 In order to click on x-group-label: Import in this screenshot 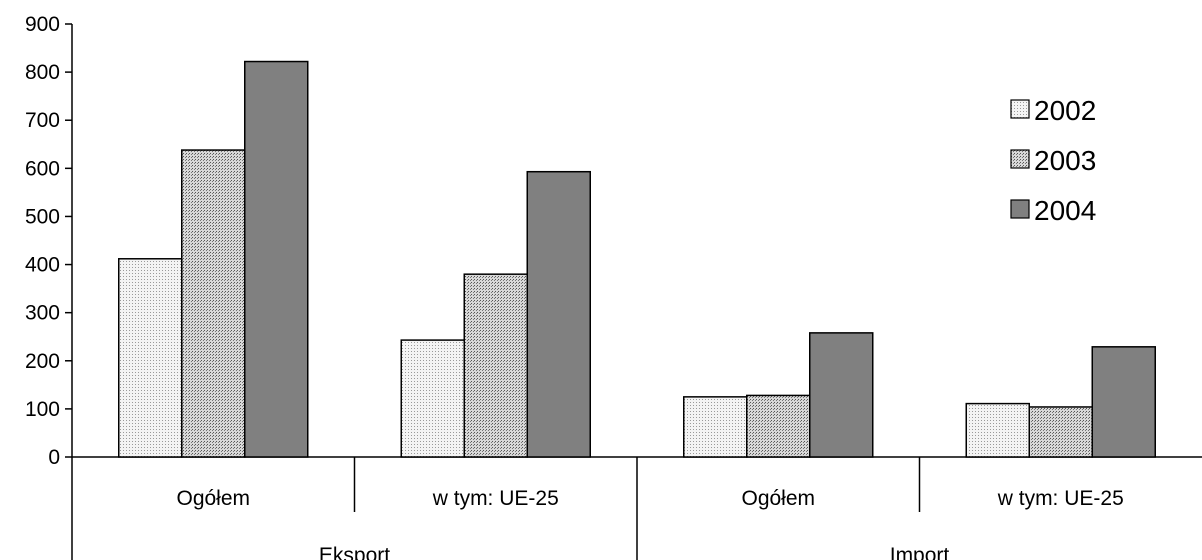, I will do `click(920, 552)`.